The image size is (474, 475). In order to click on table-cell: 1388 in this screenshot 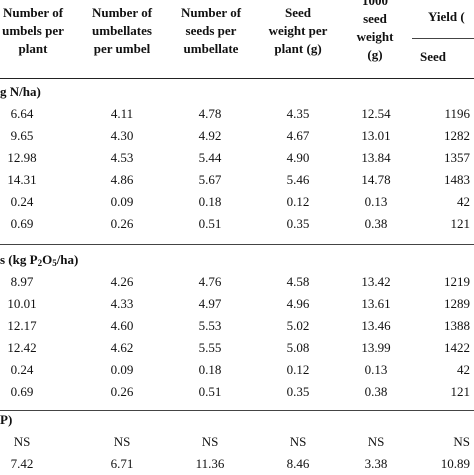, I will do `click(457, 325)`.